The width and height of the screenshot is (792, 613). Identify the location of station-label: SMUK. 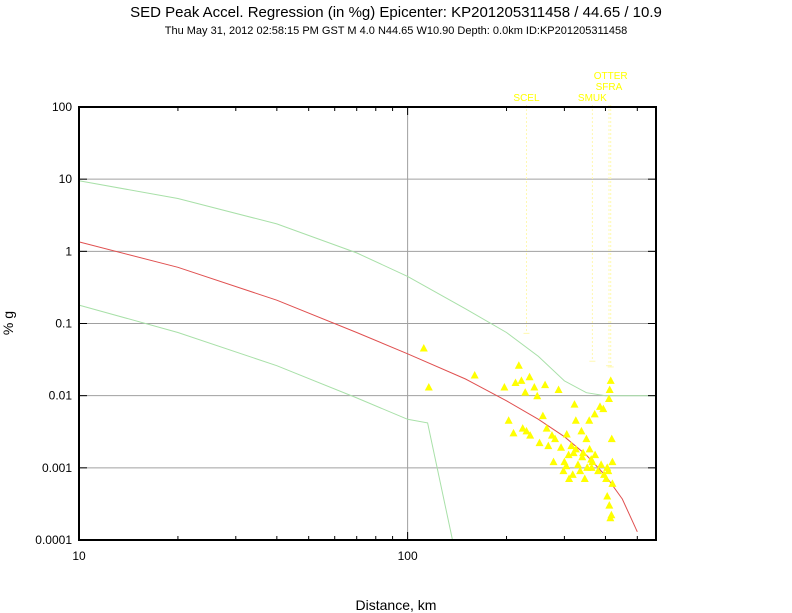
(592, 98).